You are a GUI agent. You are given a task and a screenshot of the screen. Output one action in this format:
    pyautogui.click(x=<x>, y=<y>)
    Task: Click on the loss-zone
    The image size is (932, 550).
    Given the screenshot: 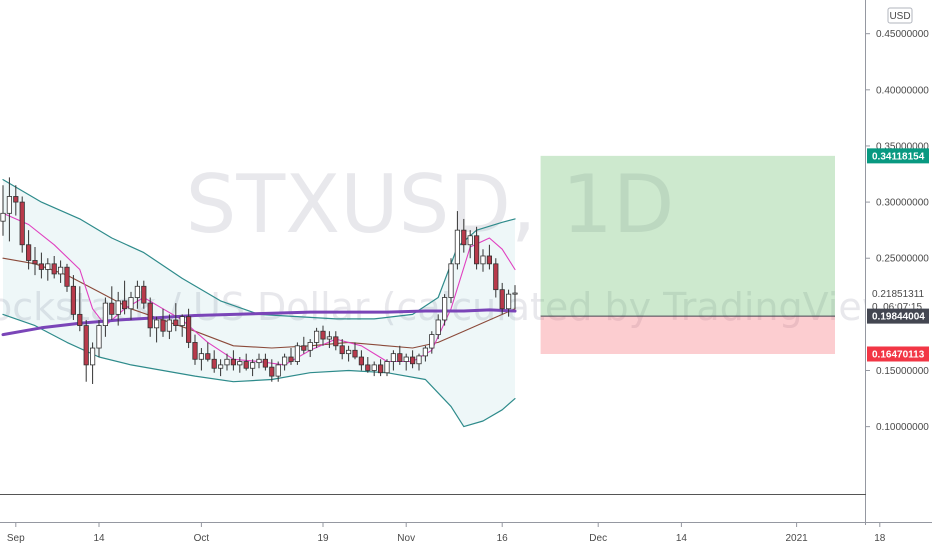 What is the action you would take?
    pyautogui.click(x=687, y=335)
    